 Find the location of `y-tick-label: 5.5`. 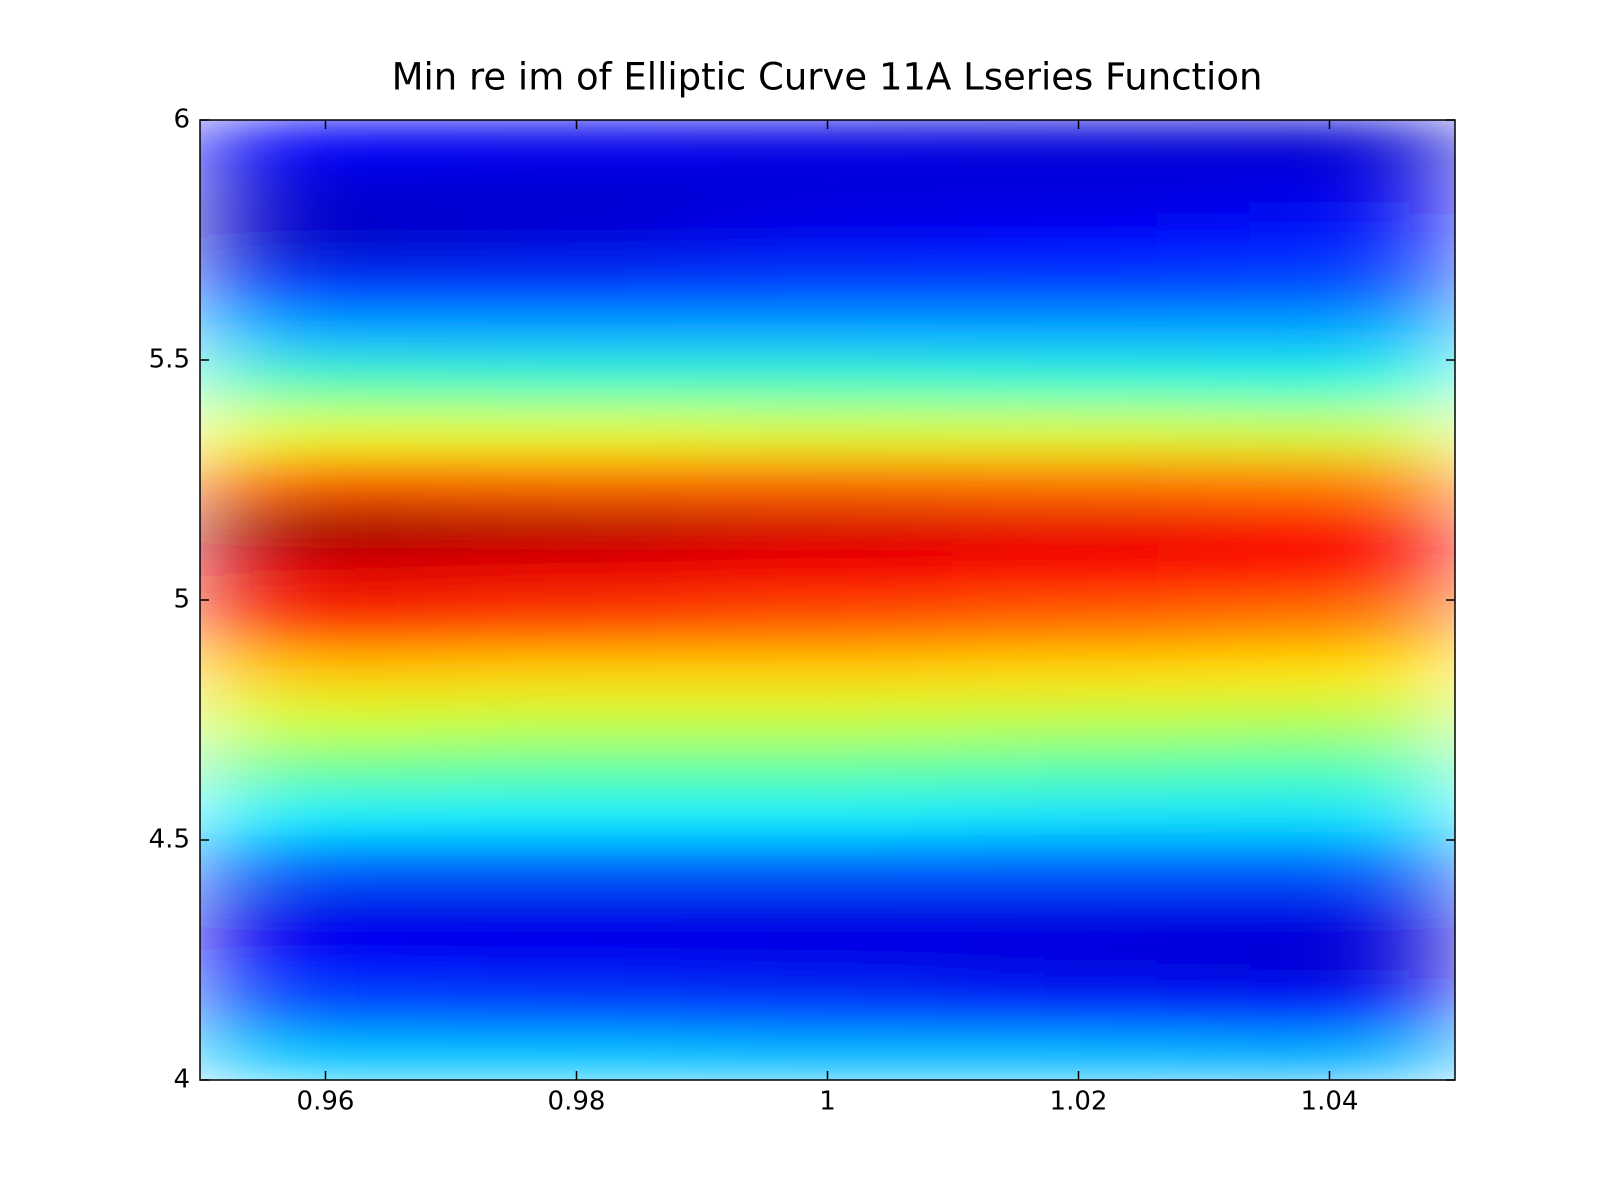

y-tick-label: 5.5 is located at coordinates (169, 360).